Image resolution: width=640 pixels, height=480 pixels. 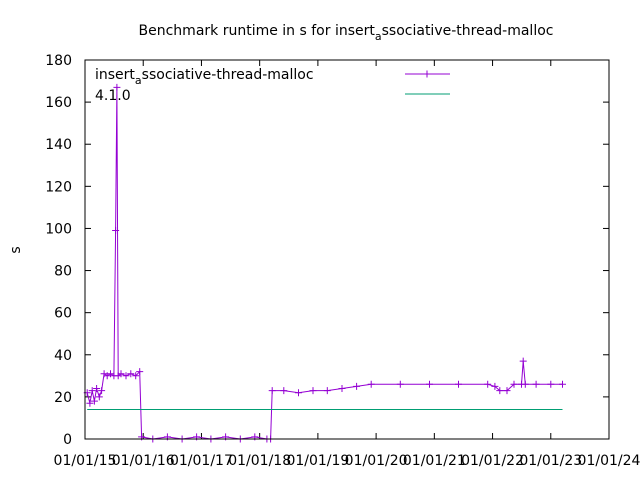 What do you see at coordinates (16, 249) in the screenshot?
I see `y-axis-label: s` at bounding box center [16, 249].